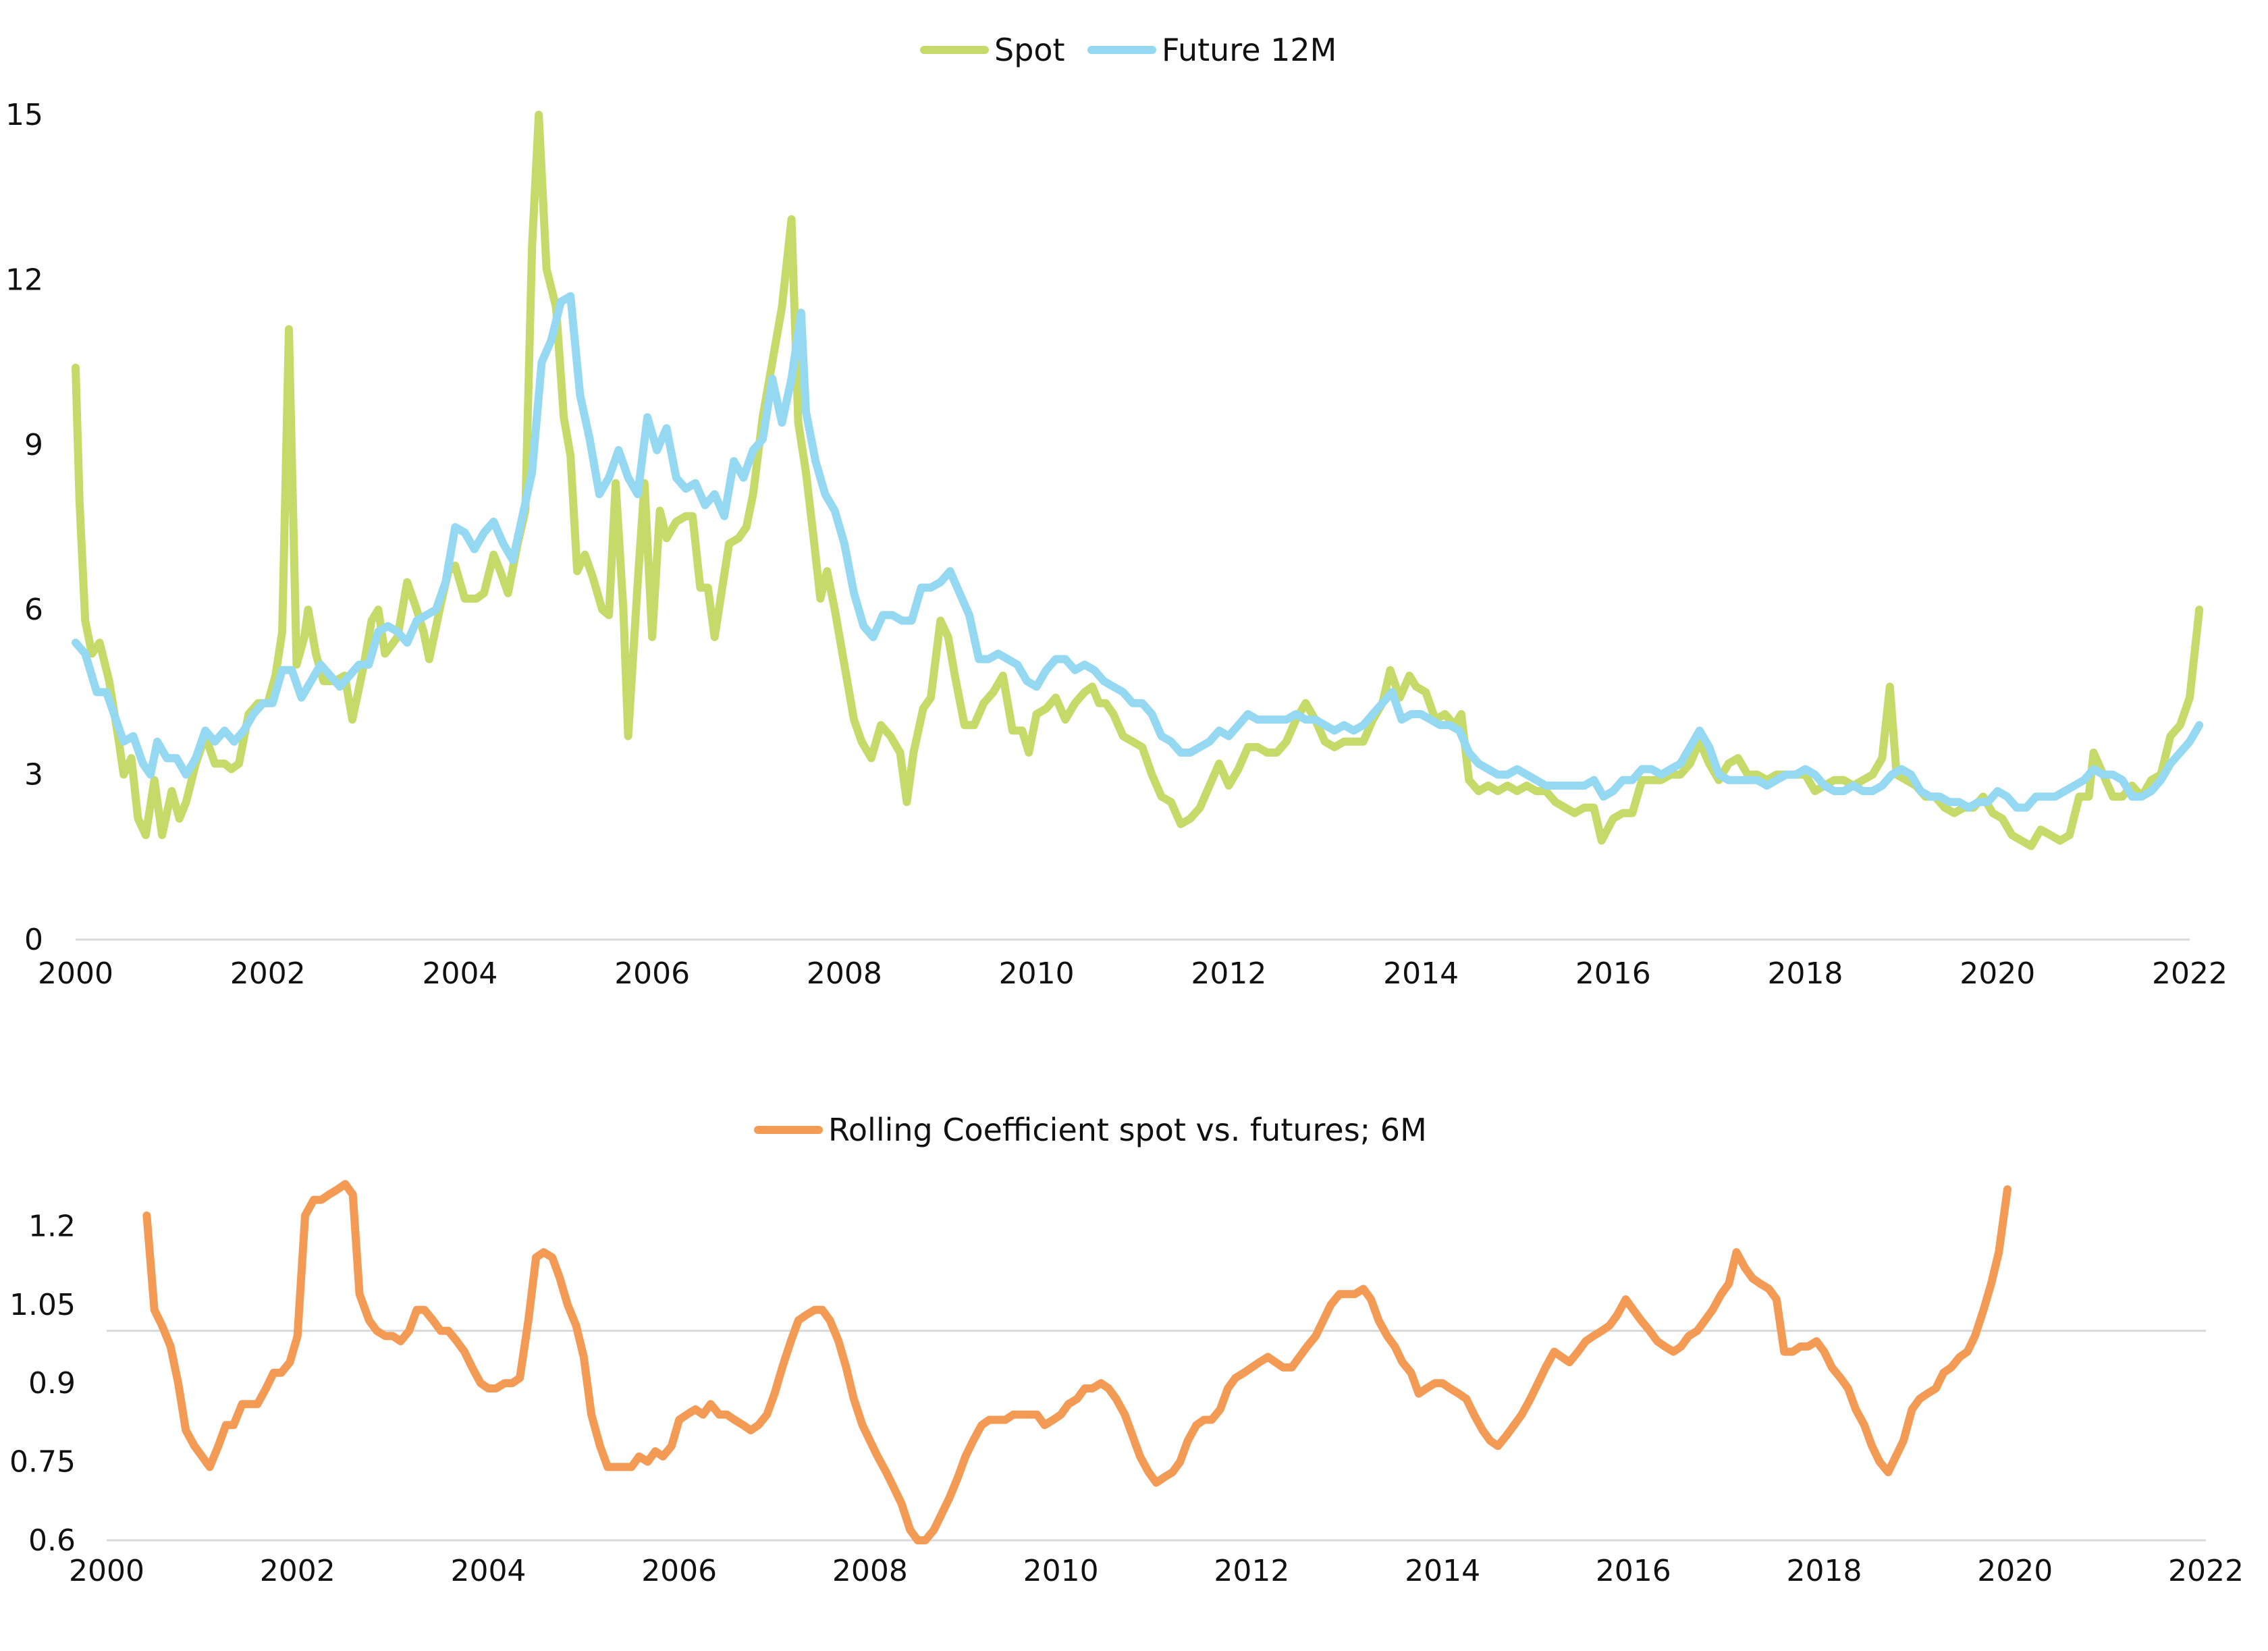 The image size is (2268, 1651). I want to click on y-tick-label: 6, so click(33, 610).